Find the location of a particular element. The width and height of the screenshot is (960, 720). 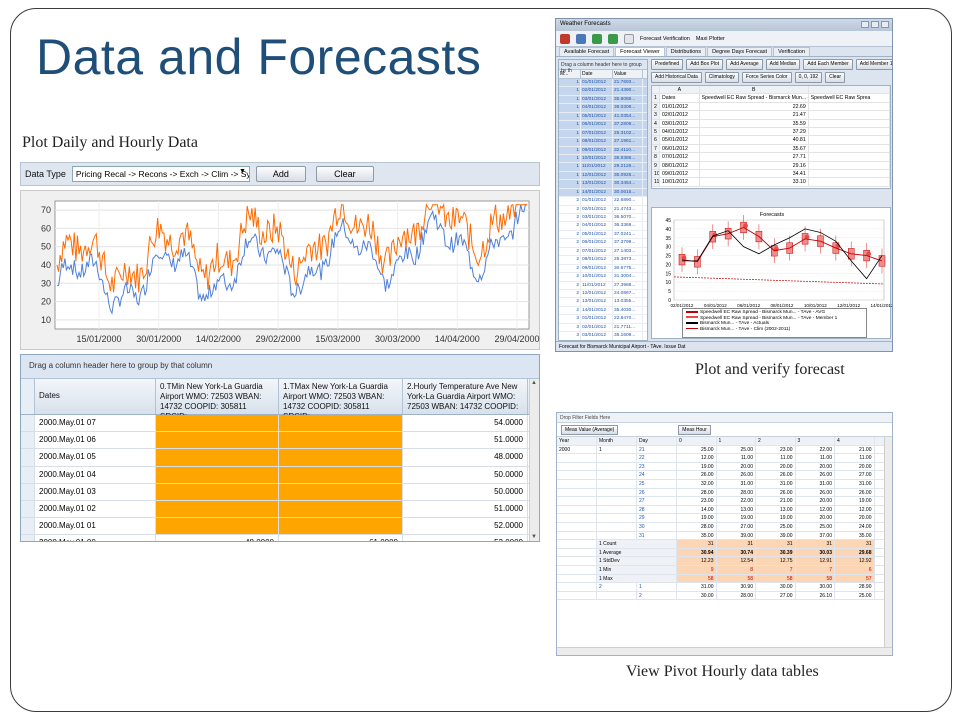

table-row: 2000.May.01 05 48.0000 is located at coordinates (280, 458).